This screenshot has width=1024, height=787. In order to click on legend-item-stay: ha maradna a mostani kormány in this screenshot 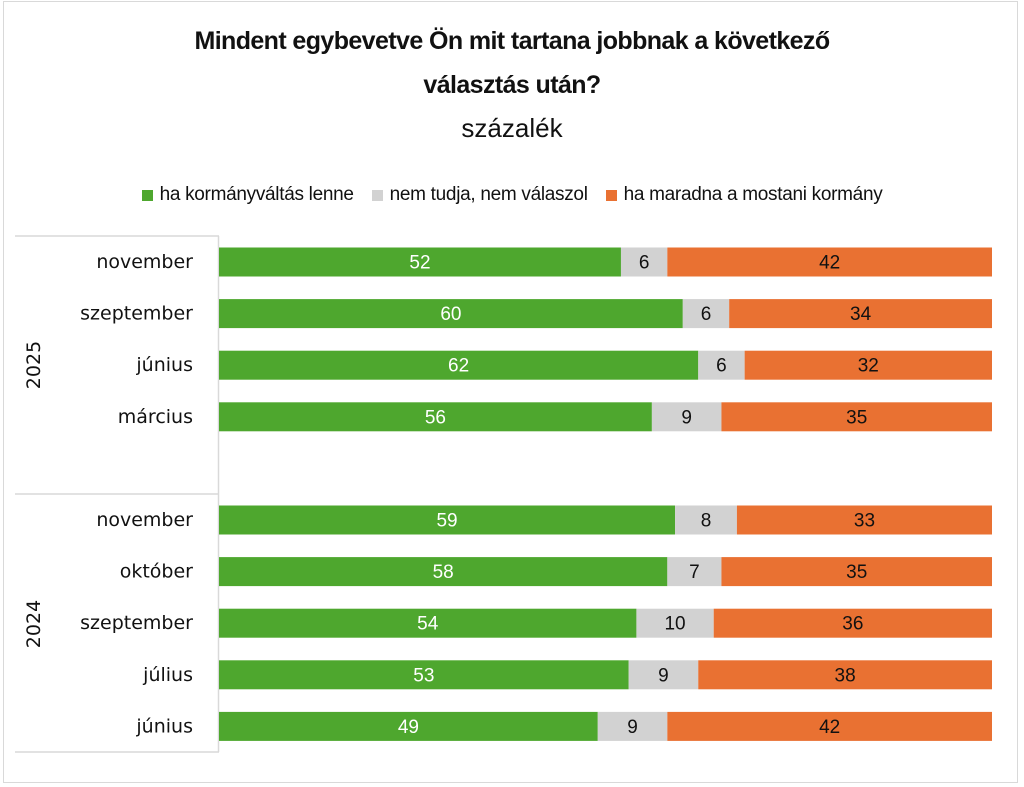, I will do `click(744, 195)`.